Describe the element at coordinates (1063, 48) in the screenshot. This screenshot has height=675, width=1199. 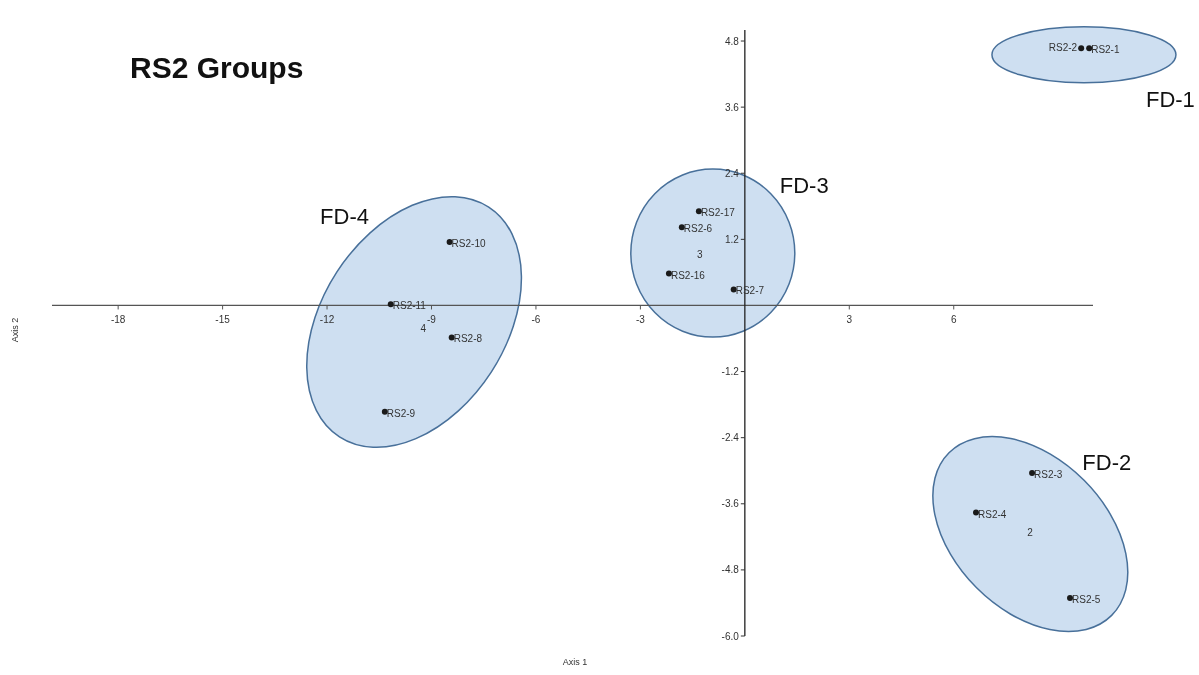
I see `annotation: RS2-2` at that location.